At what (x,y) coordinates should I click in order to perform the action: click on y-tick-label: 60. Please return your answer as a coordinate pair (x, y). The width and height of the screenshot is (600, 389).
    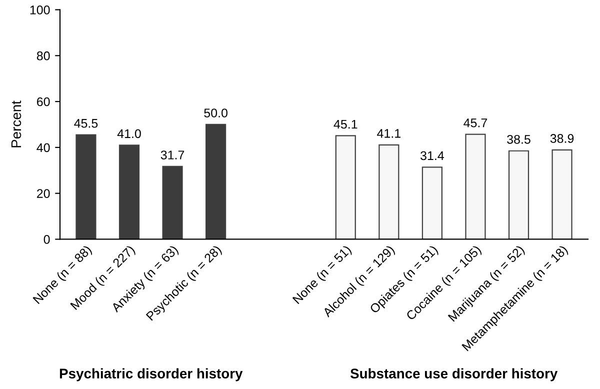
    Looking at the image, I should click on (43, 101).